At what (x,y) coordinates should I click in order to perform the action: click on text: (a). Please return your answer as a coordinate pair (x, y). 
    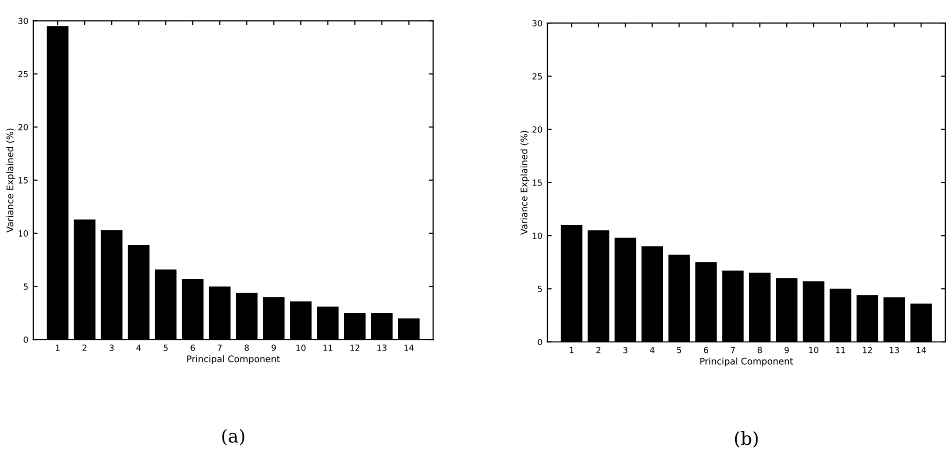
    Looking at the image, I should click on (233, 437).